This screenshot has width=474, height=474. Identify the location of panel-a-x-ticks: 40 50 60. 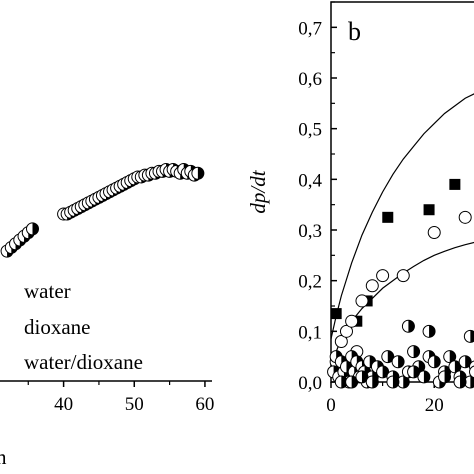
(120, 398).